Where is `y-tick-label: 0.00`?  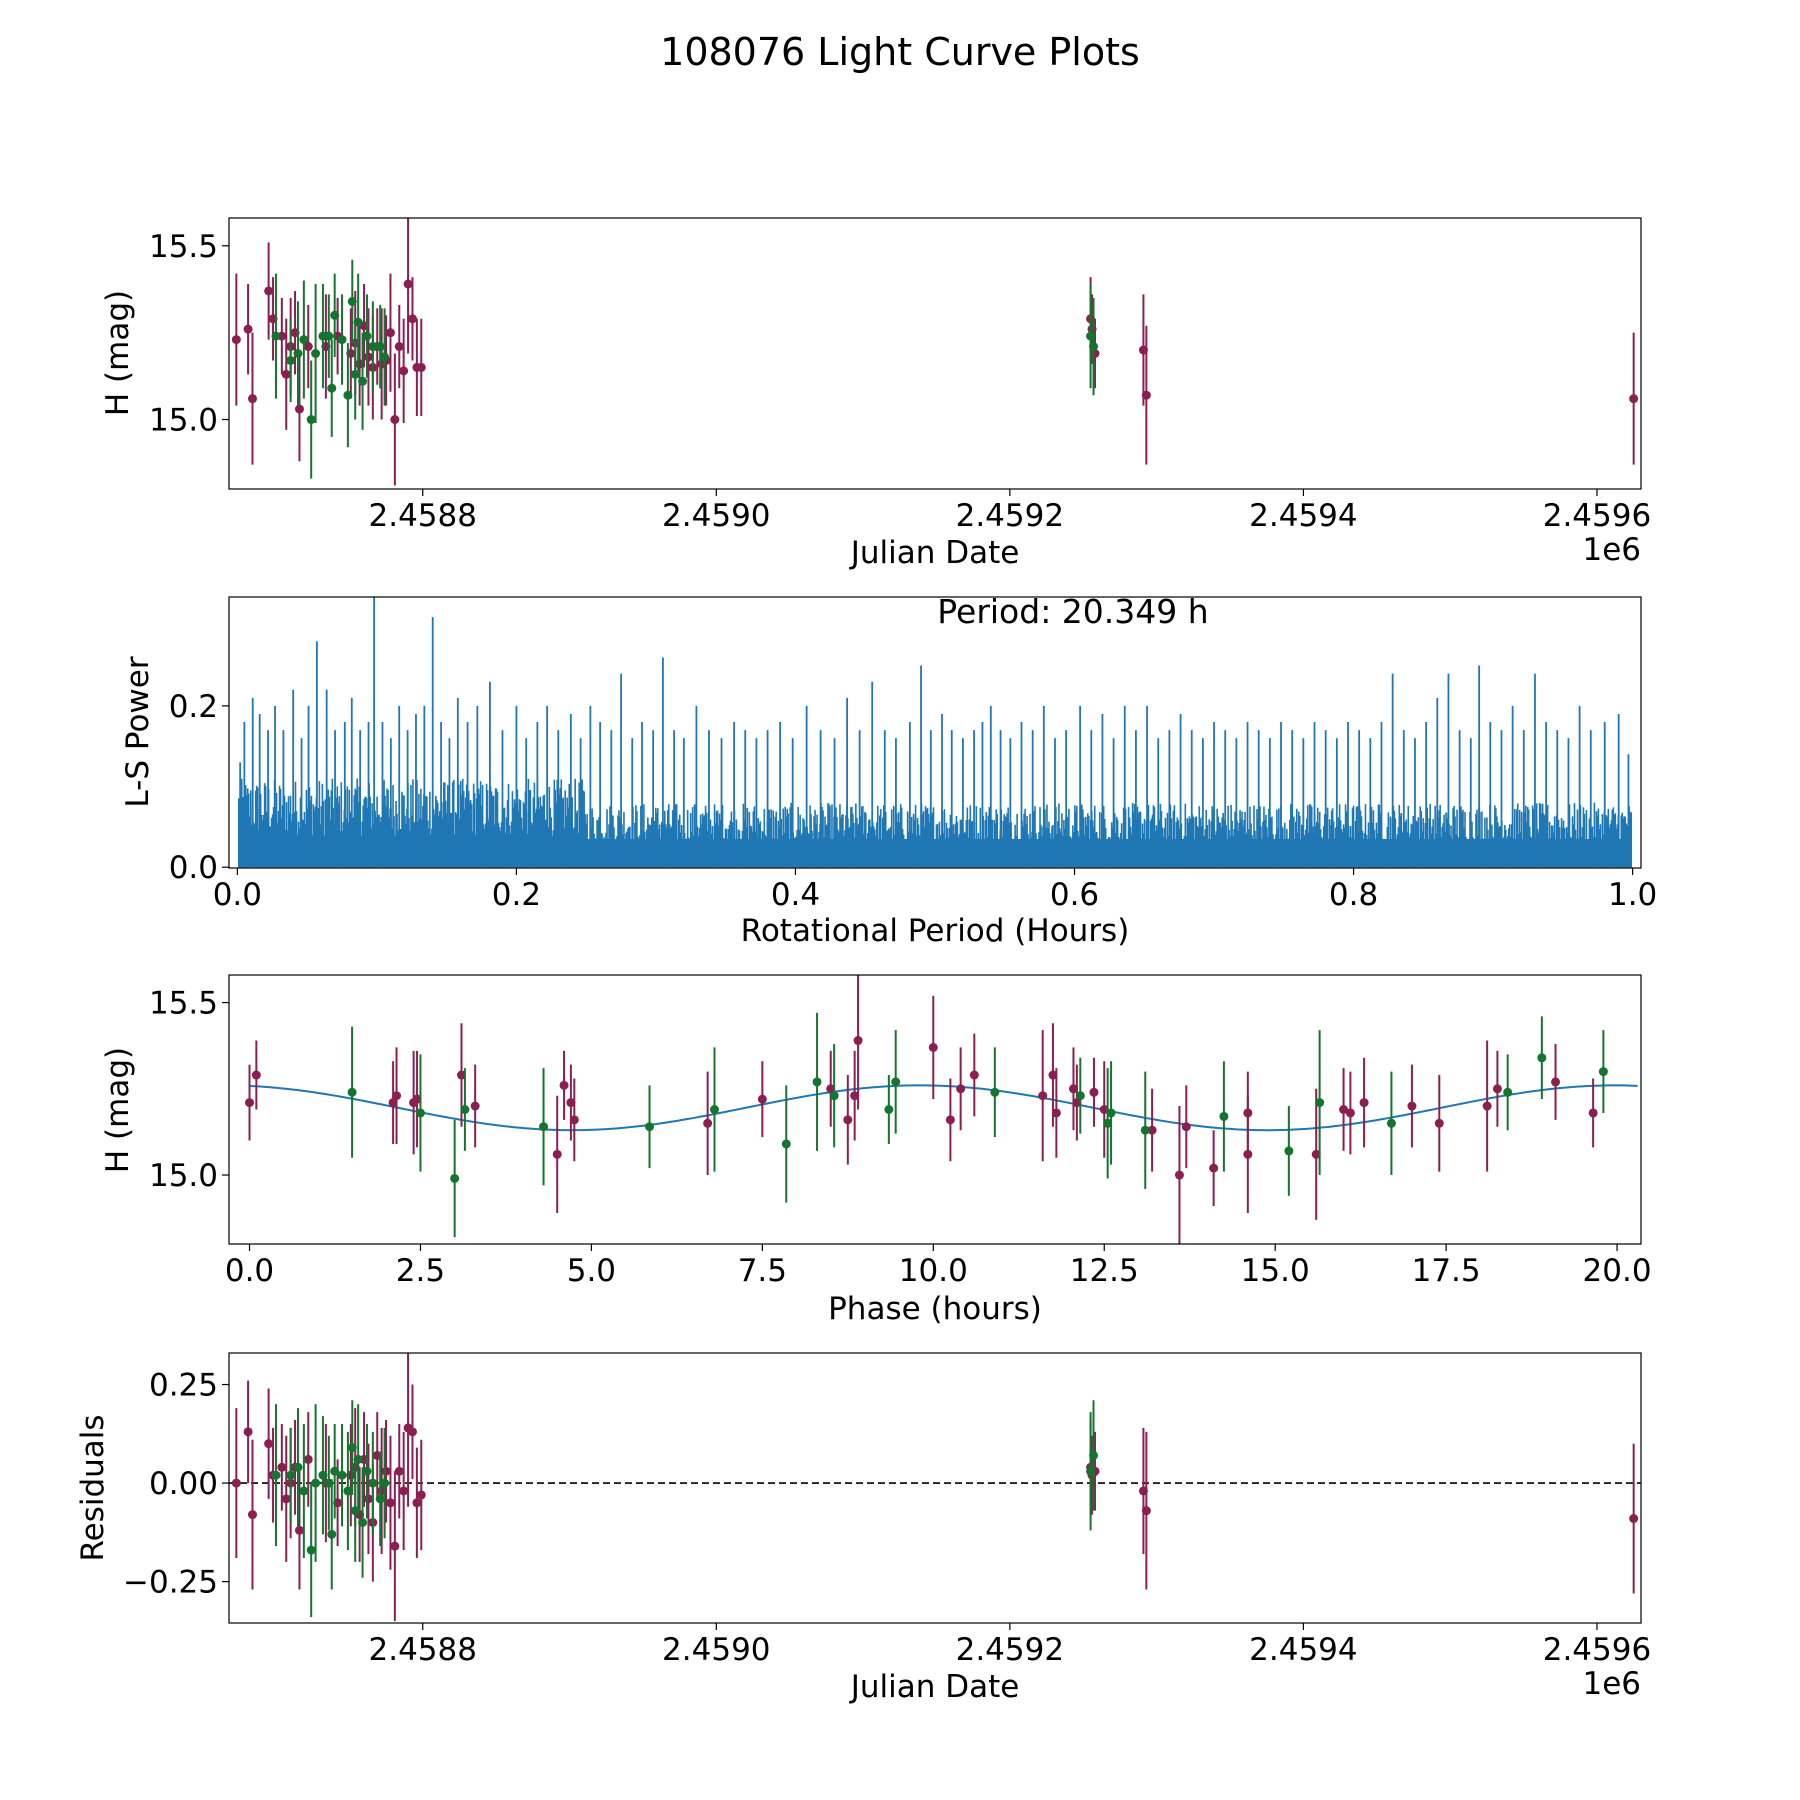 y-tick-label: 0.00 is located at coordinates (183, 1484).